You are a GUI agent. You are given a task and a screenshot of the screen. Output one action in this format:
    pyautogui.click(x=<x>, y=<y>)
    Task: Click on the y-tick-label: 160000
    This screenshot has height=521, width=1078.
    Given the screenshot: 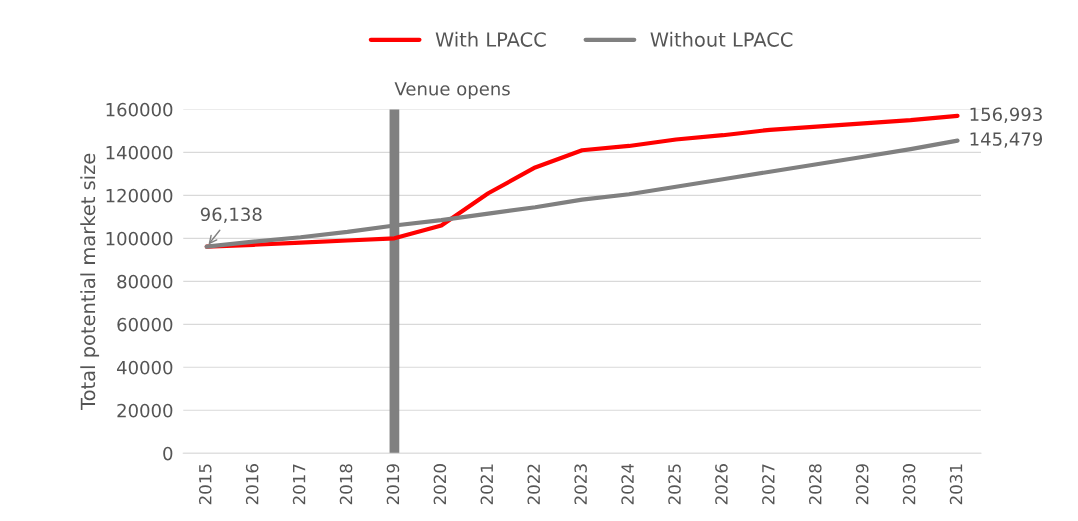 What is the action you would take?
    pyautogui.click(x=139, y=109)
    